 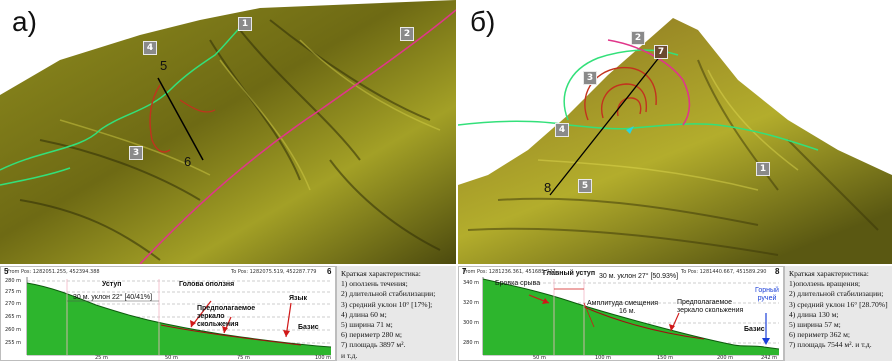 What do you see at coordinates (13, 281) in the screenshot?
I see `y-tick-a-280: 280 m` at bounding box center [13, 281].